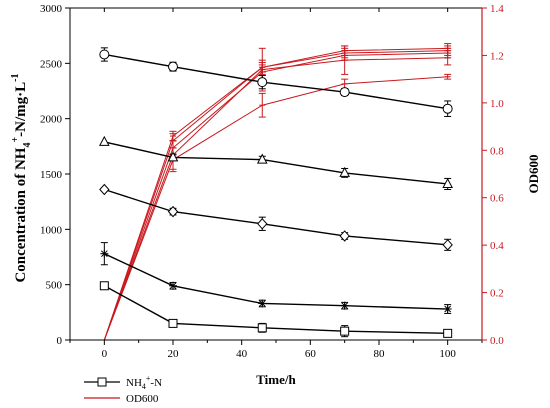 Image resolution: width=550 pixels, height=408 pixels. What do you see at coordinates (51, 120) in the screenshot?
I see `y-tick-label: 2000` at bounding box center [51, 120].